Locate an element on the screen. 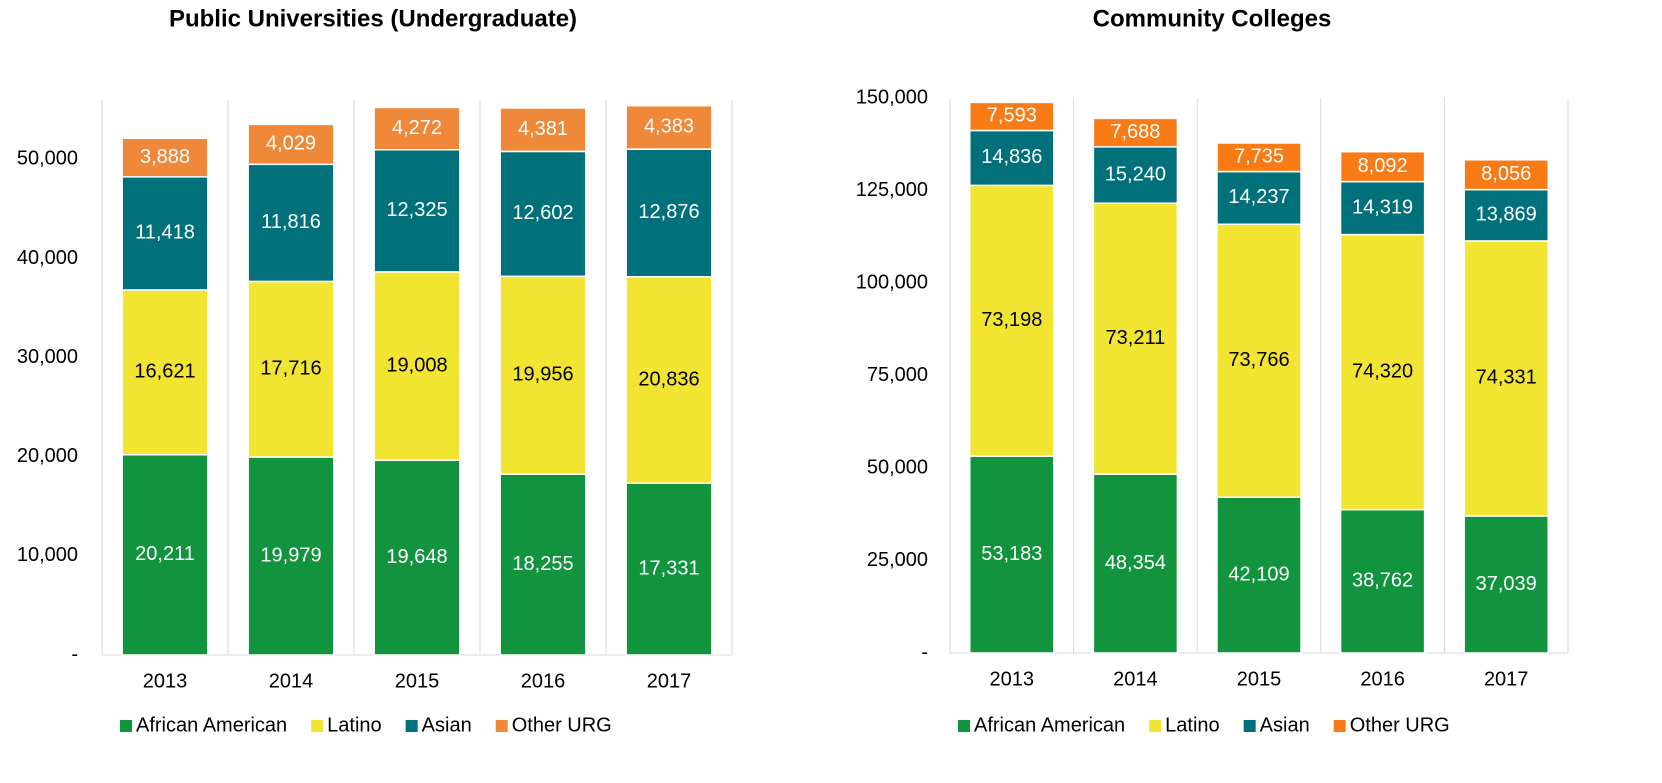 The image size is (1662, 783). data-label: 37,039 is located at coordinates (1506, 584).